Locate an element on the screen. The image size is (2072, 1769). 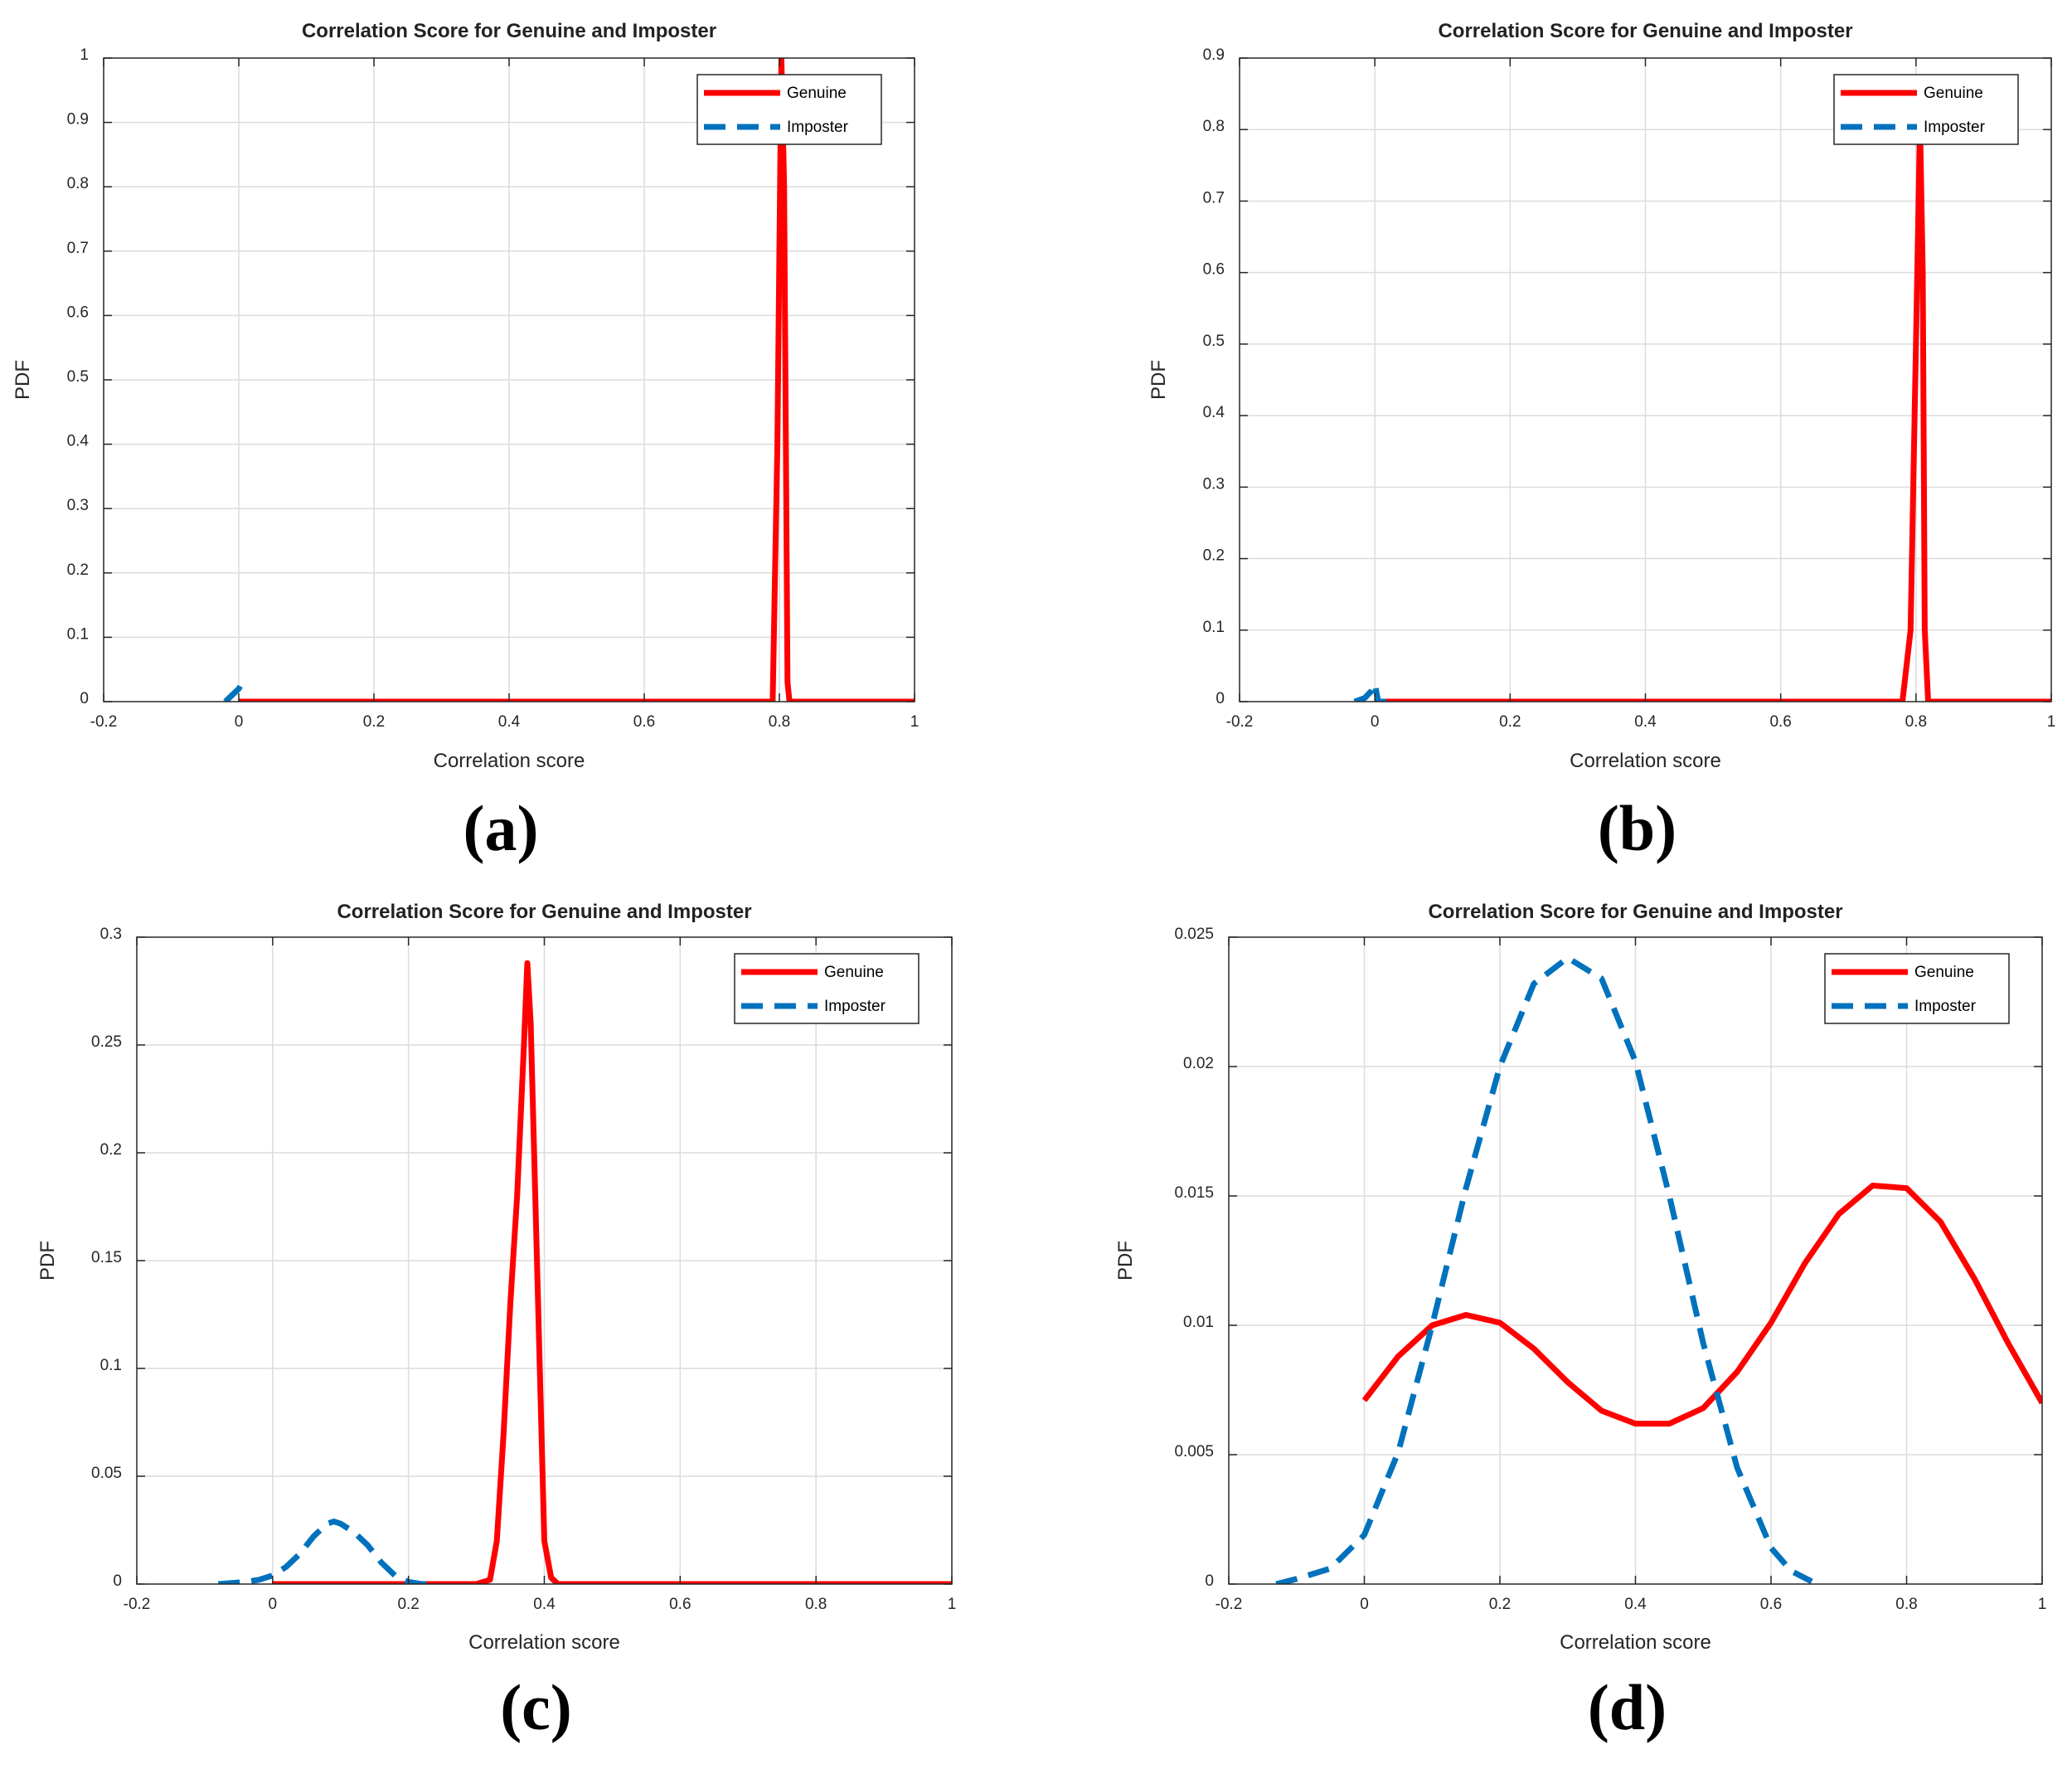
y-tick-label: 0.005 is located at coordinates (1194, 1451).